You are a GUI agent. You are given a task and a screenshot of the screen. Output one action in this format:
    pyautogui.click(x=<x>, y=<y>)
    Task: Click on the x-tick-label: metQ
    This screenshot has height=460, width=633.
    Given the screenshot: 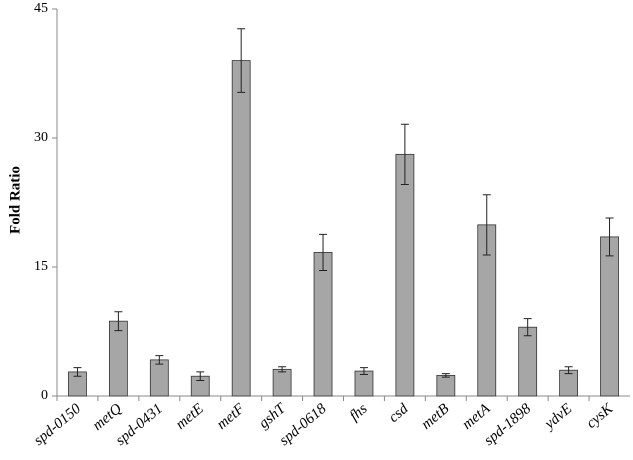 What is the action you would take?
    pyautogui.click(x=107, y=417)
    